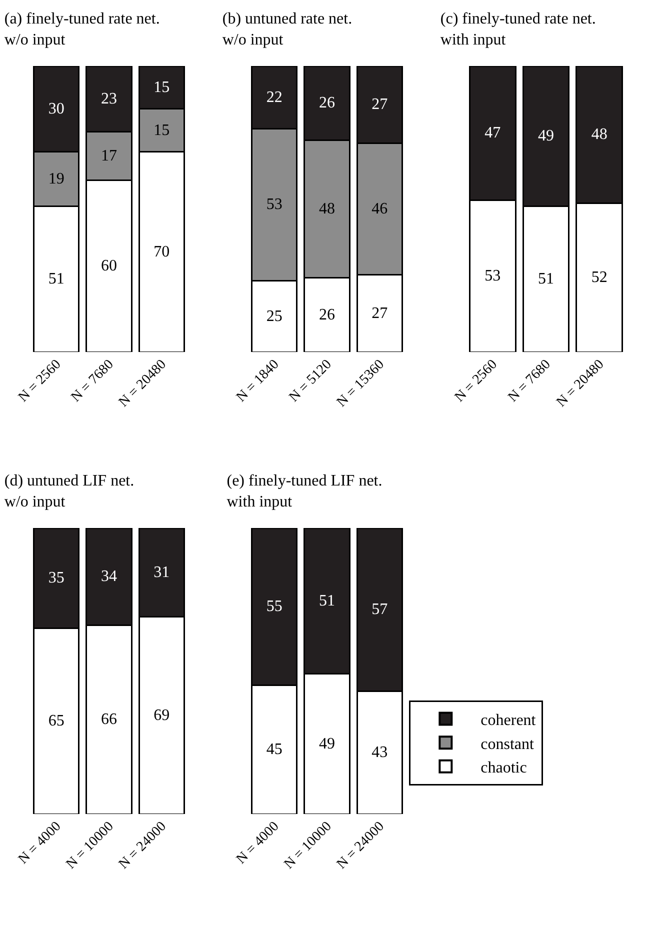  I want to click on chart-title: (e) finely-tuned LIF net. with input, so click(304, 491).